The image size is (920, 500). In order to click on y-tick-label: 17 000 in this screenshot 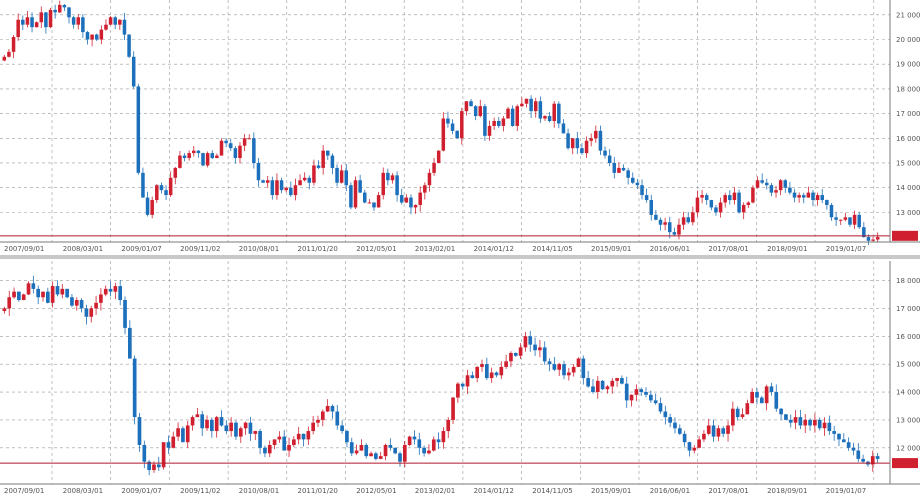, I will do `click(908, 114)`.